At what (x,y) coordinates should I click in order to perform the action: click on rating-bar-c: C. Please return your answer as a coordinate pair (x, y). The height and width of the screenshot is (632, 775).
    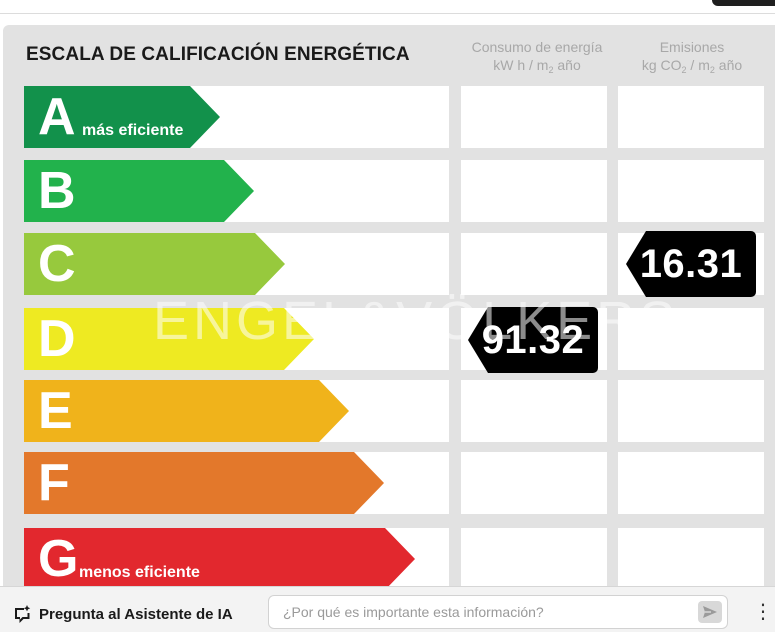
    Looking at the image, I should click on (154, 264).